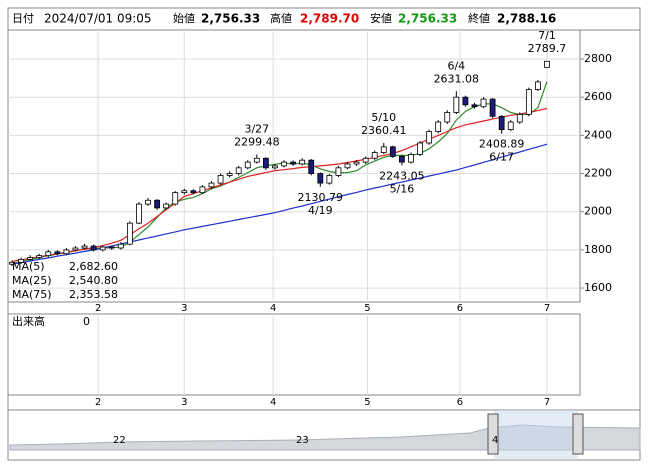  What do you see at coordinates (257, 142) in the screenshot?
I see `annotation-price: 2299.48` at bounding box center [257, 142].